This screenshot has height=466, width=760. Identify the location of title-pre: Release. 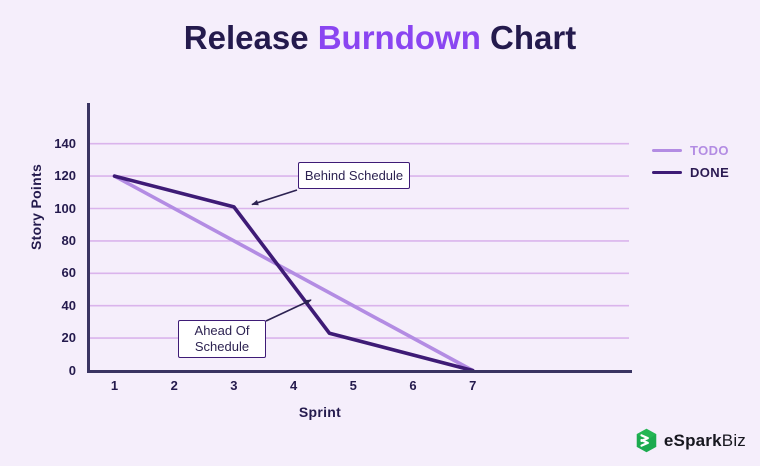
(250, 37).